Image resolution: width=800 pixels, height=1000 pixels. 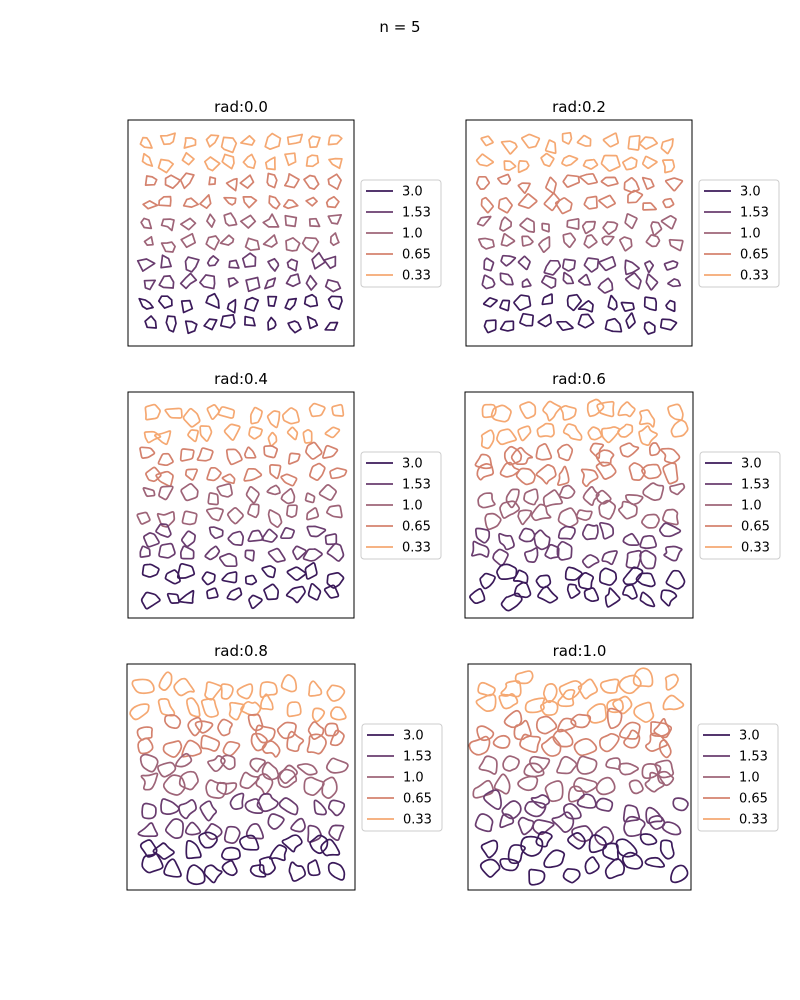 I want to click on legend-box, so click(x=739, y=233).